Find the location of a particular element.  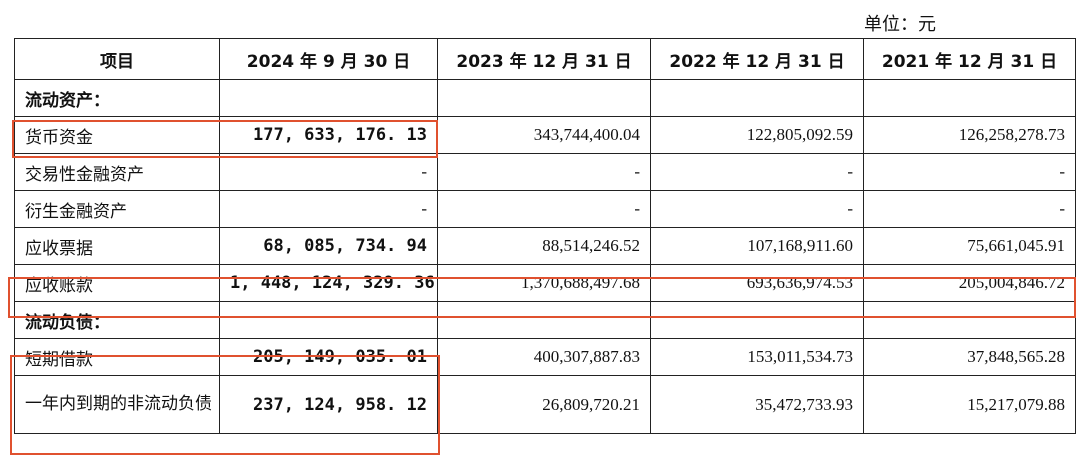

value-cell: 88,514,246.52 is located at coordinates (544, 246).